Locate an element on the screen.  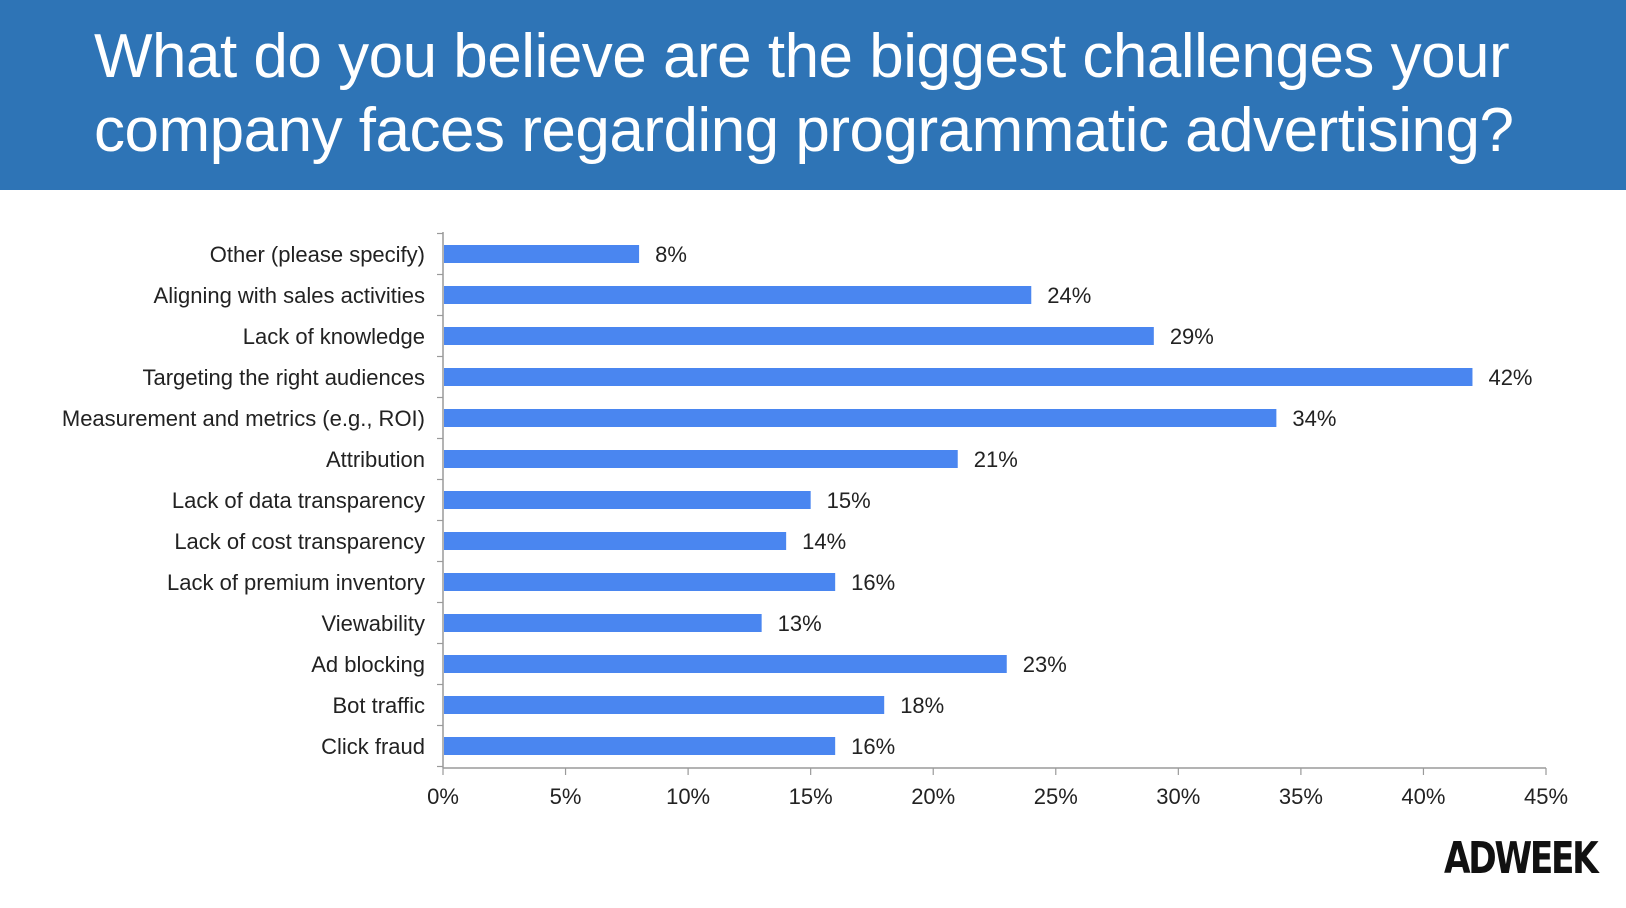
data-label: 14% is located at coordinates (824, 541).